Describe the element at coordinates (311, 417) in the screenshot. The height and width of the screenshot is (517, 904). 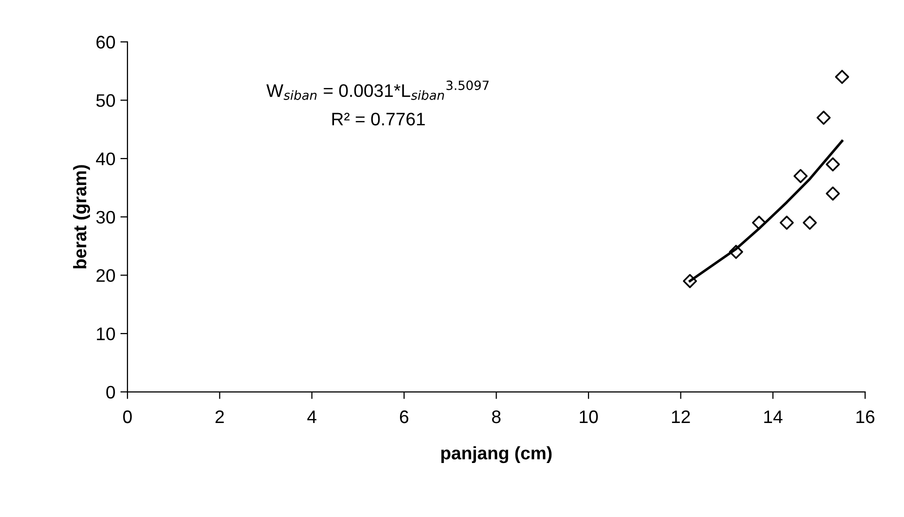
I see `x-tick-label: 4` at that location.